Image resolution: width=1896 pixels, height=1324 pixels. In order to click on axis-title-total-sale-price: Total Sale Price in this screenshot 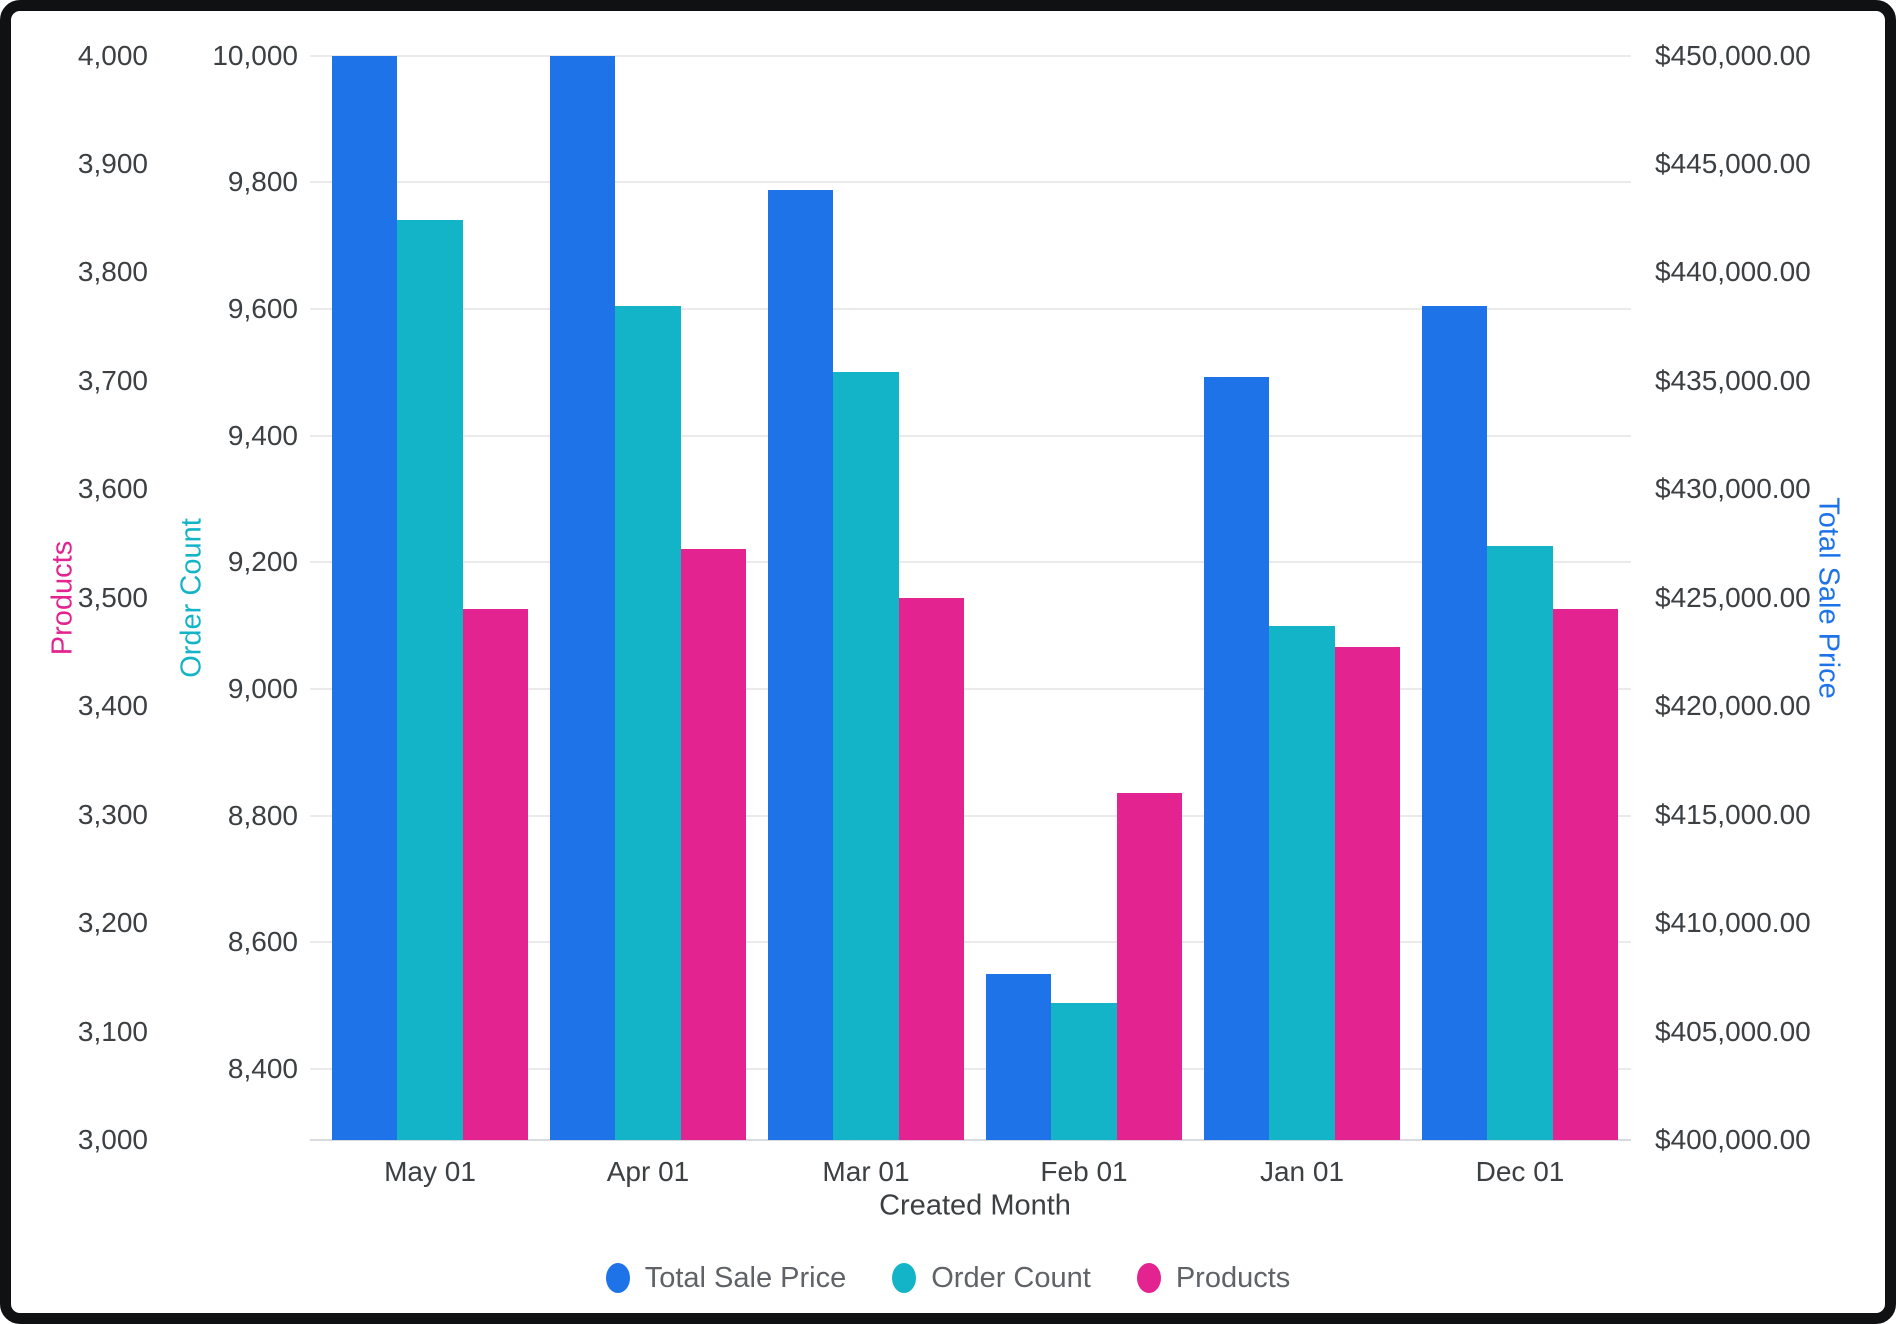, I will do `click(1828, 598)`.